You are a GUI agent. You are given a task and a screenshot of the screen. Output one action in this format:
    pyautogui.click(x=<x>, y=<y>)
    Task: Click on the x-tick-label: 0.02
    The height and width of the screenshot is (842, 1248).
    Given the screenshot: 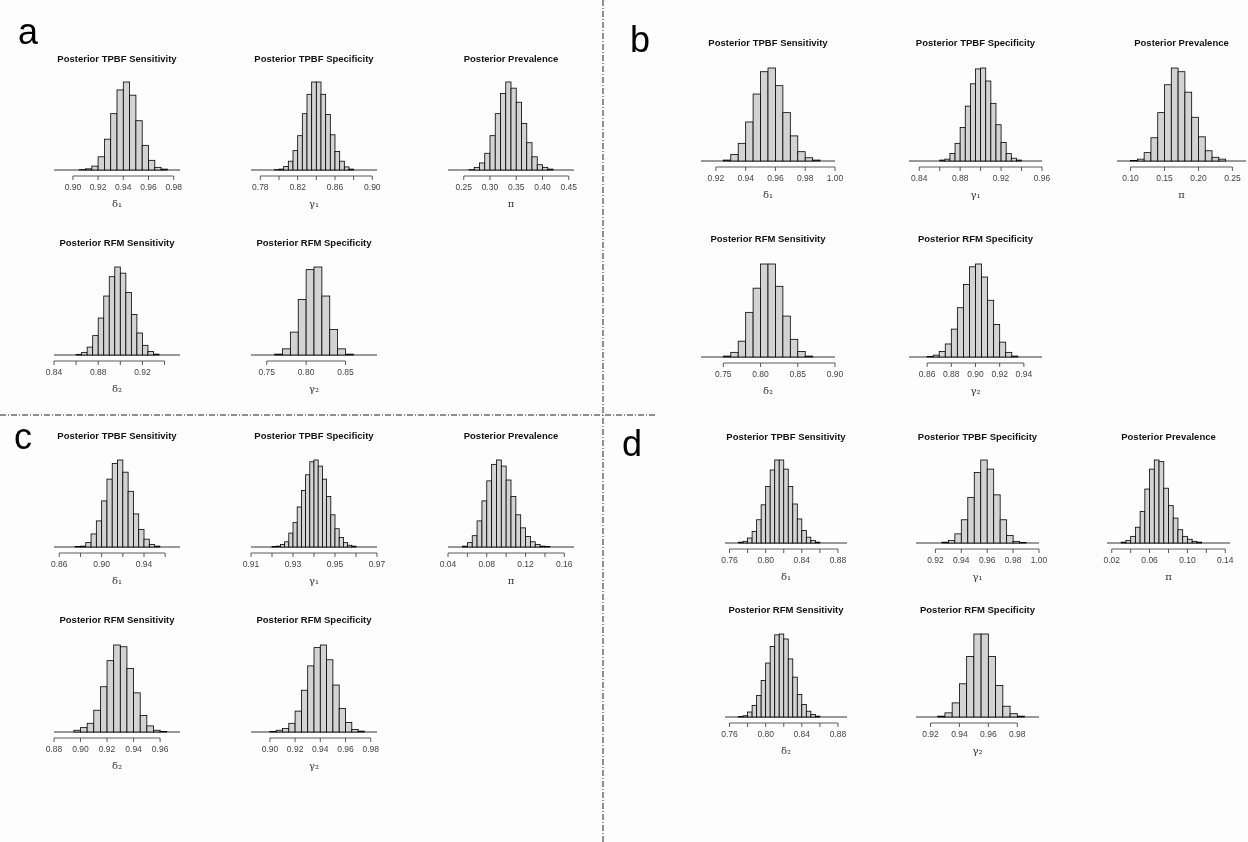 What is the action you would take?
    pyautogui.click(x=1112, y=560)
    